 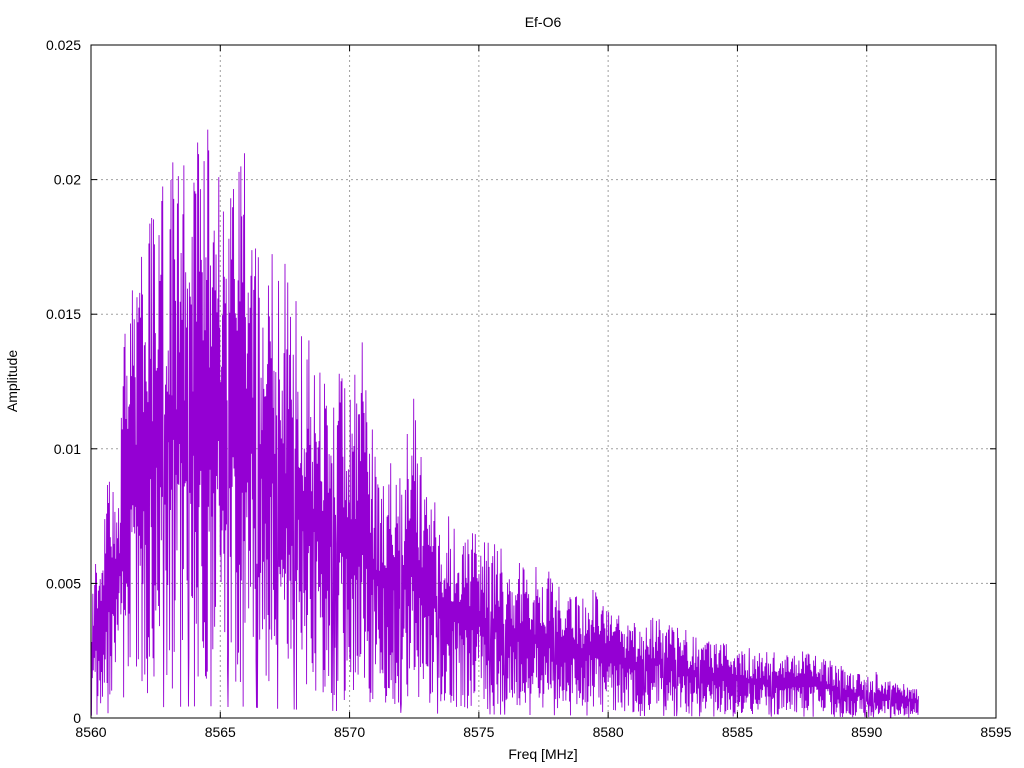 What do you see at coordinates (995, 732) in the screenshot?
I see `x-tick-label: 8595` at bounding box center [995, 732].